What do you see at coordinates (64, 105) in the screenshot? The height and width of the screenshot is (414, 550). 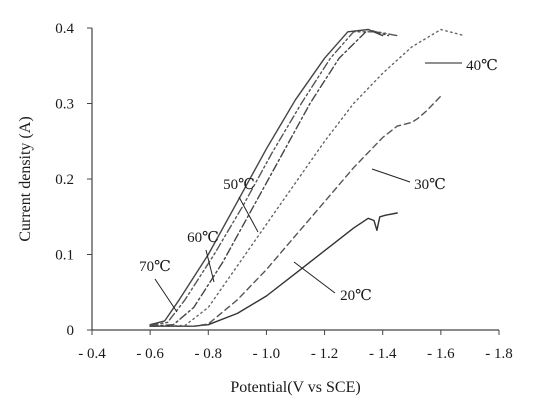 I see `y-tick-label: 0.3` at bounding box center [64, 105].